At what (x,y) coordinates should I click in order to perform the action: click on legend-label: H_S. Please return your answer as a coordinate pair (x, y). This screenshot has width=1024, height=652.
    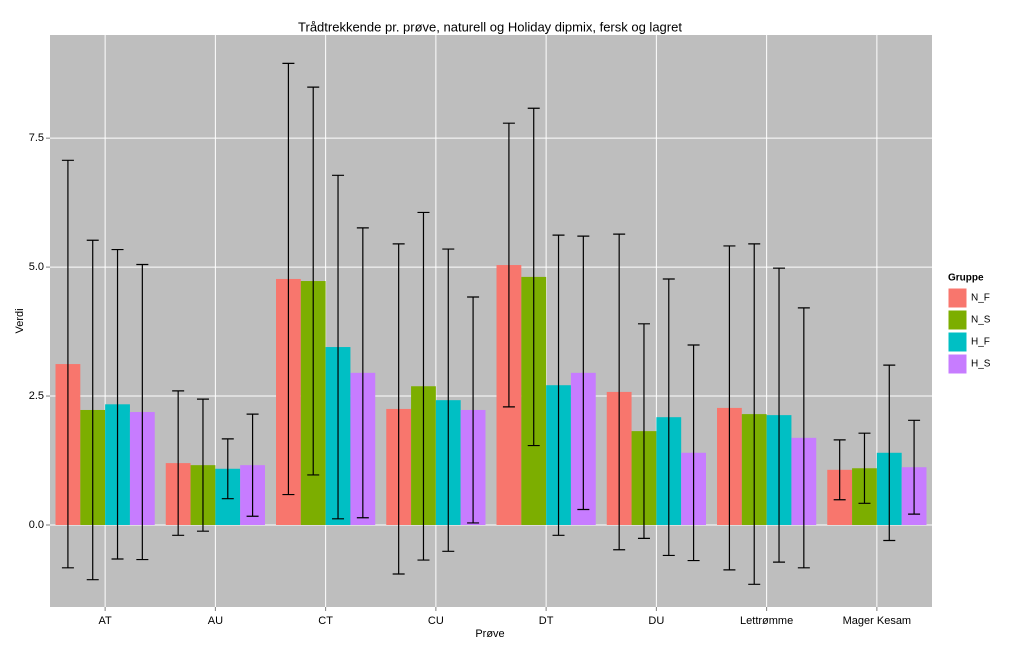
    Looking at the image, I should click on (981, 364).